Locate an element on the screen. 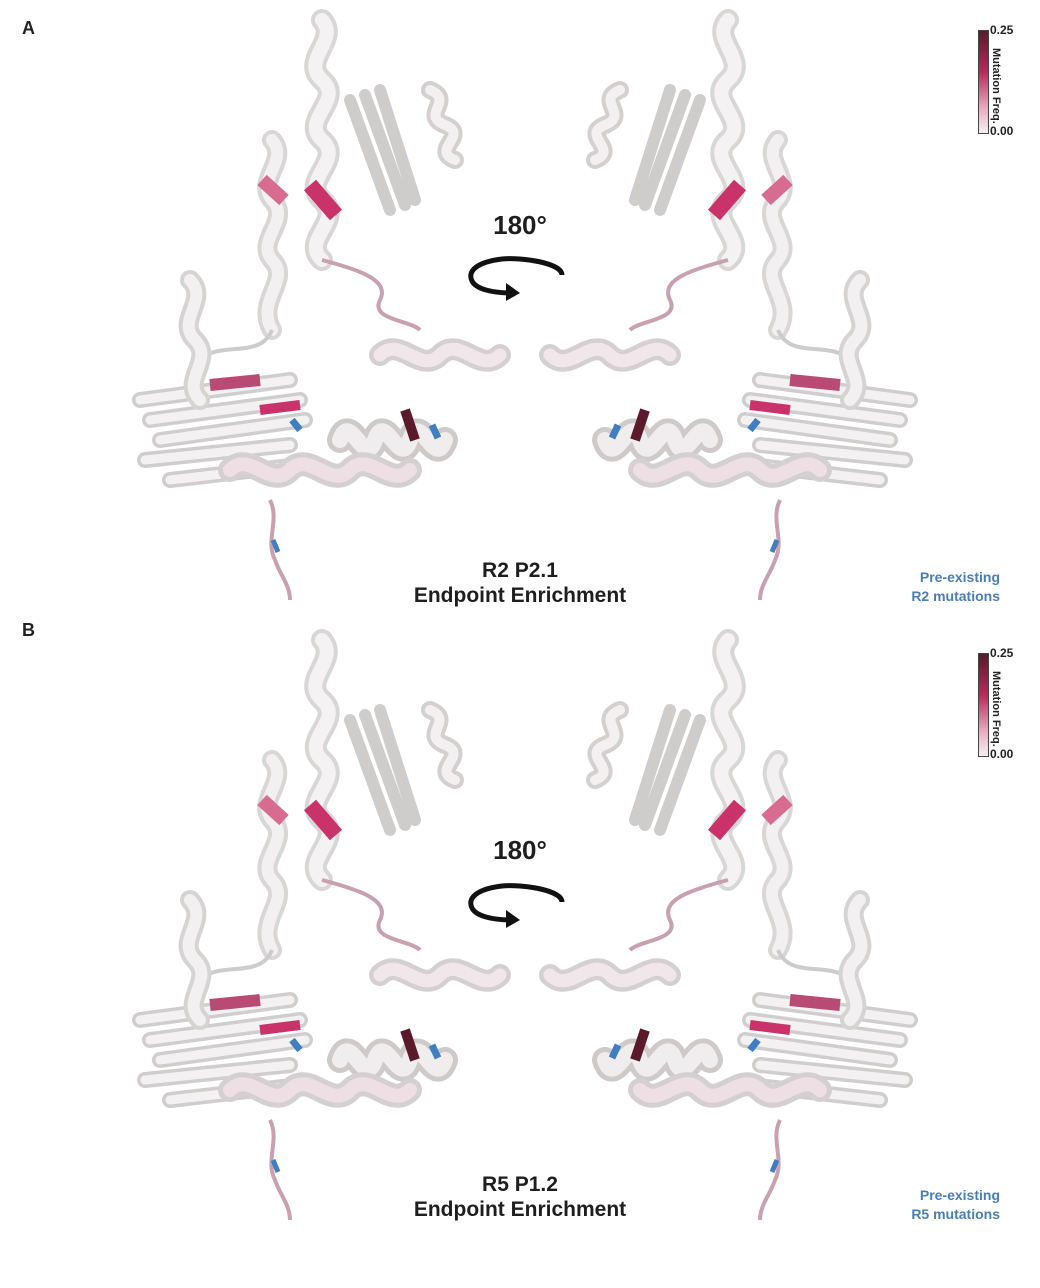 Image resolution: width=1040 pixels, height=1288 pixels. panel-title: R2 P2.1 Endpoint Enrichment is located at coordinates (520, 583).